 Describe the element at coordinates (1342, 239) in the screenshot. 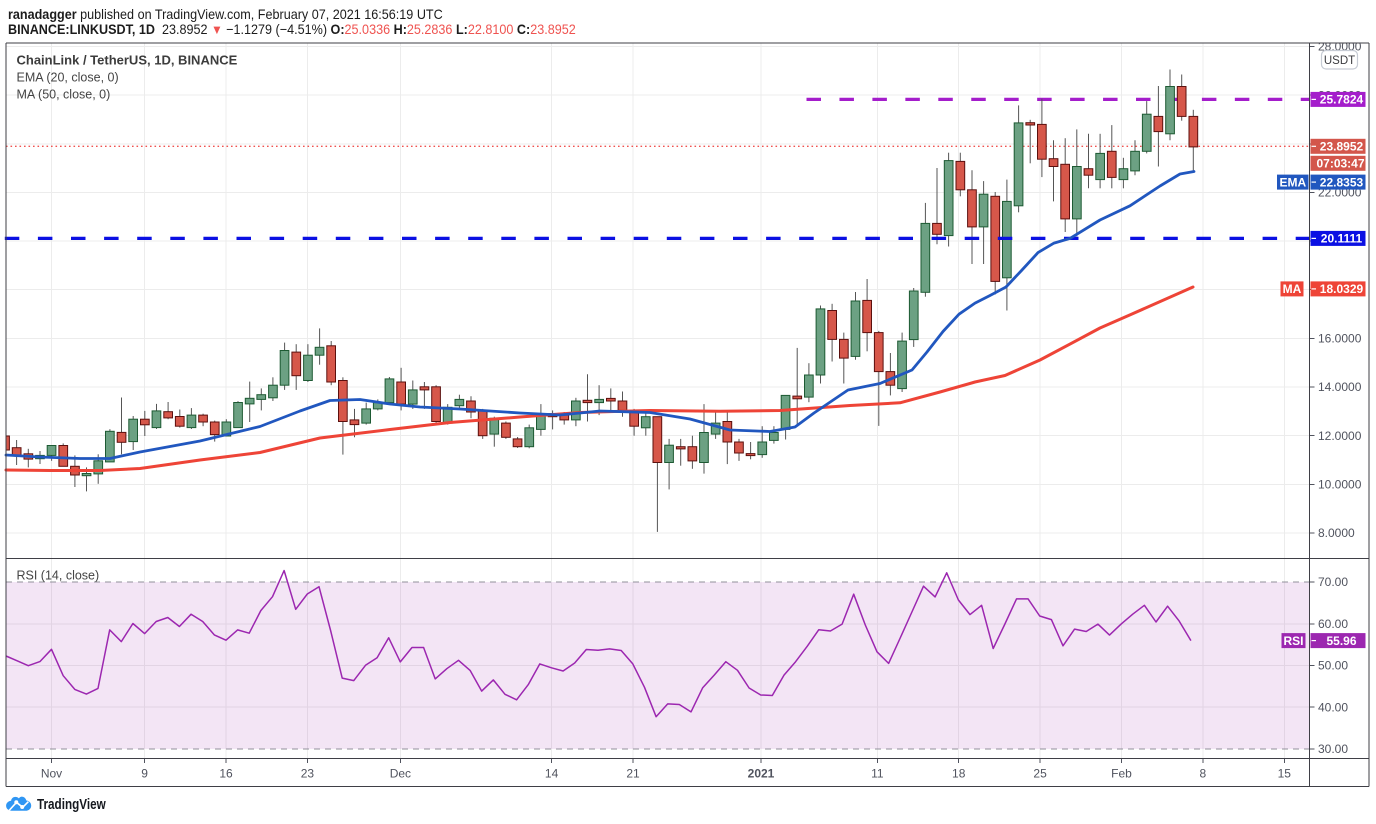

I see `svg-text: 20.1111` at that location.